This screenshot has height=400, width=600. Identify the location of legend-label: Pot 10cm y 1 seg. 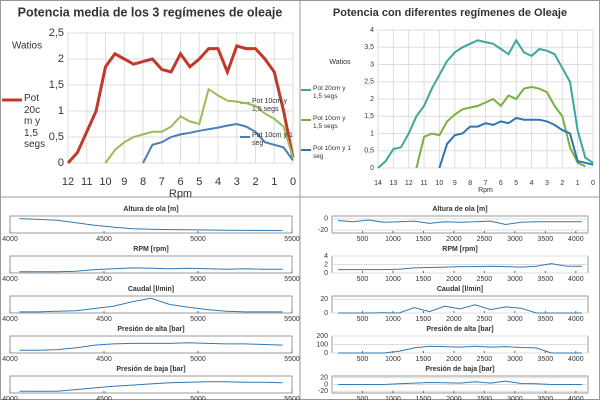
(272, 140).